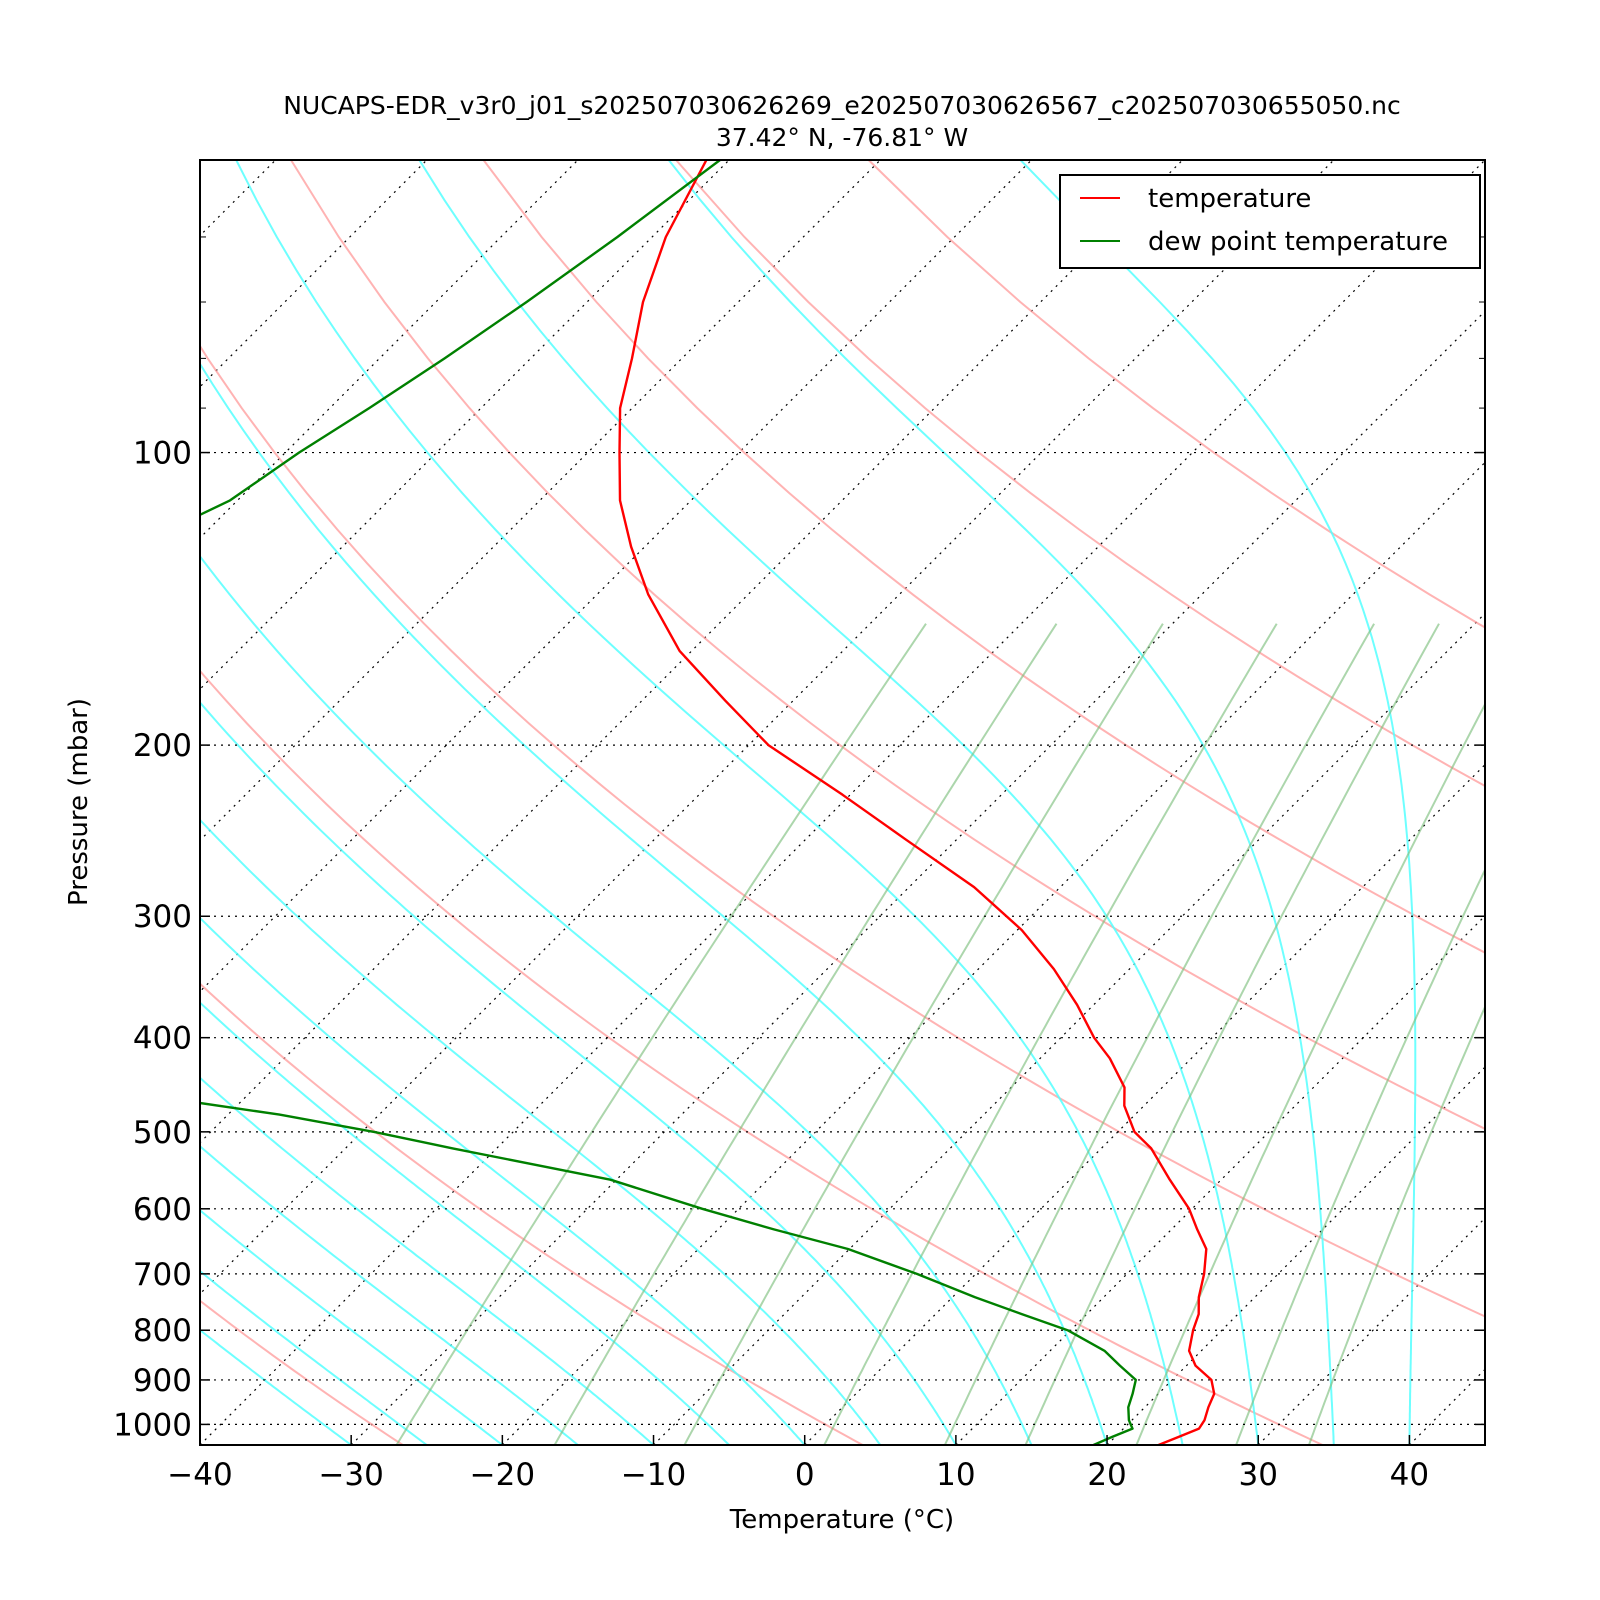 The width and height of the screenshot is (1600, 1600). Describe the element at coordinates (805, 1475) in the screenshot. I see `x-tick-label: 0` at that location.